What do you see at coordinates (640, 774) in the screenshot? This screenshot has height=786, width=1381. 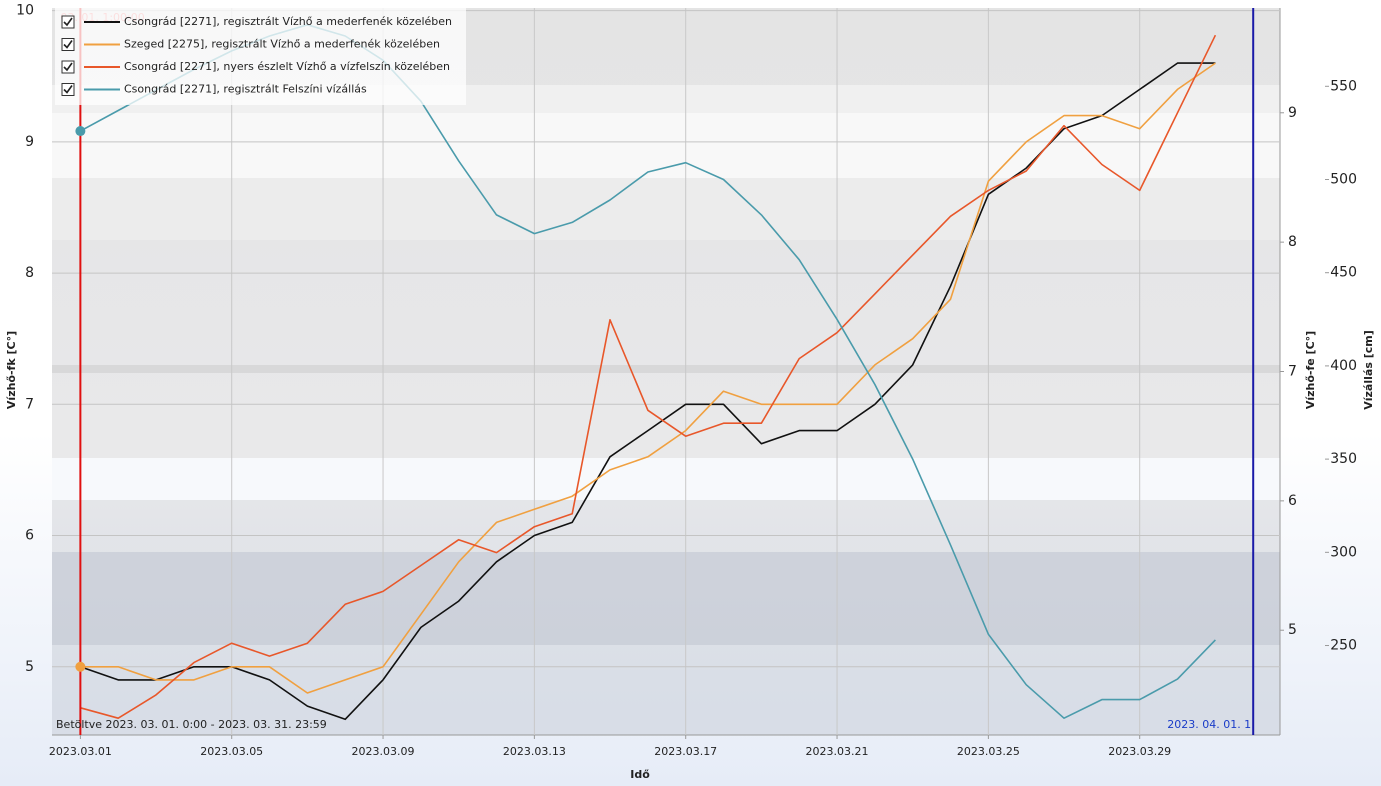 I see `x-axis-title: Idő` at bounding box center [640, 774].